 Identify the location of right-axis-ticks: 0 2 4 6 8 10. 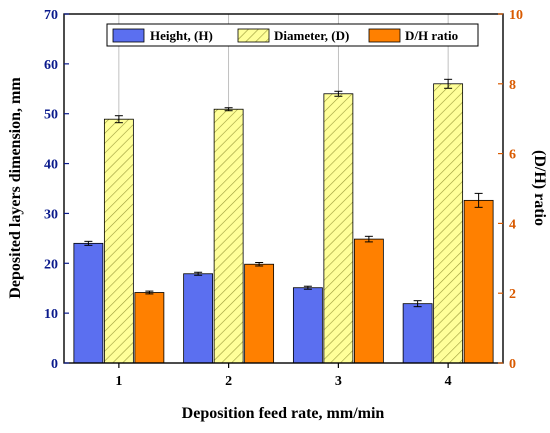
(510, 190).